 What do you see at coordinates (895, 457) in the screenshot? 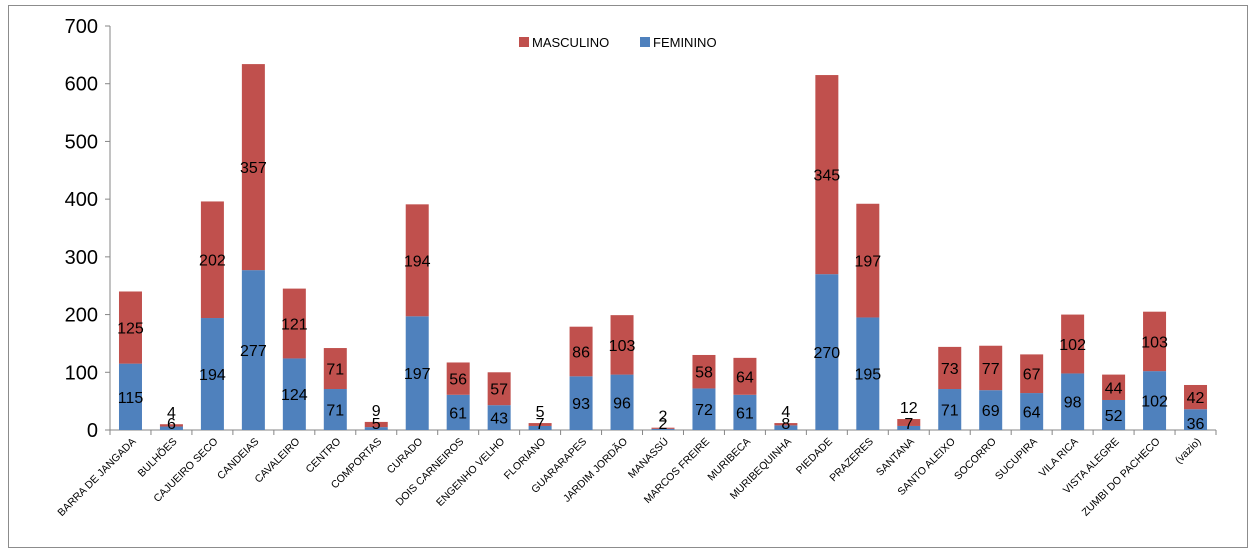
I see `x-tick-label: SANTANA` at bounding box center [895, 457].